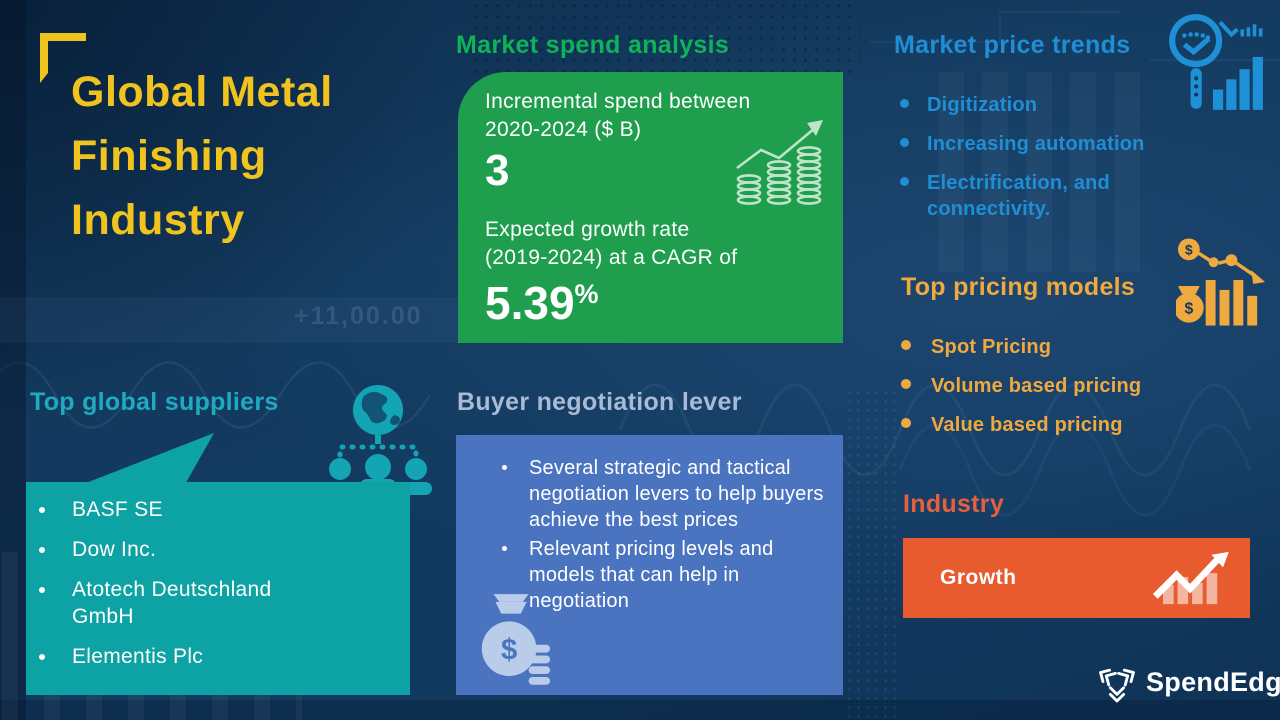 The height and width of the screenshot is (720, 1280). Describe the element at coordinates (184, 509) in the screenshot. I see `list-item: BASF SE` at that location.